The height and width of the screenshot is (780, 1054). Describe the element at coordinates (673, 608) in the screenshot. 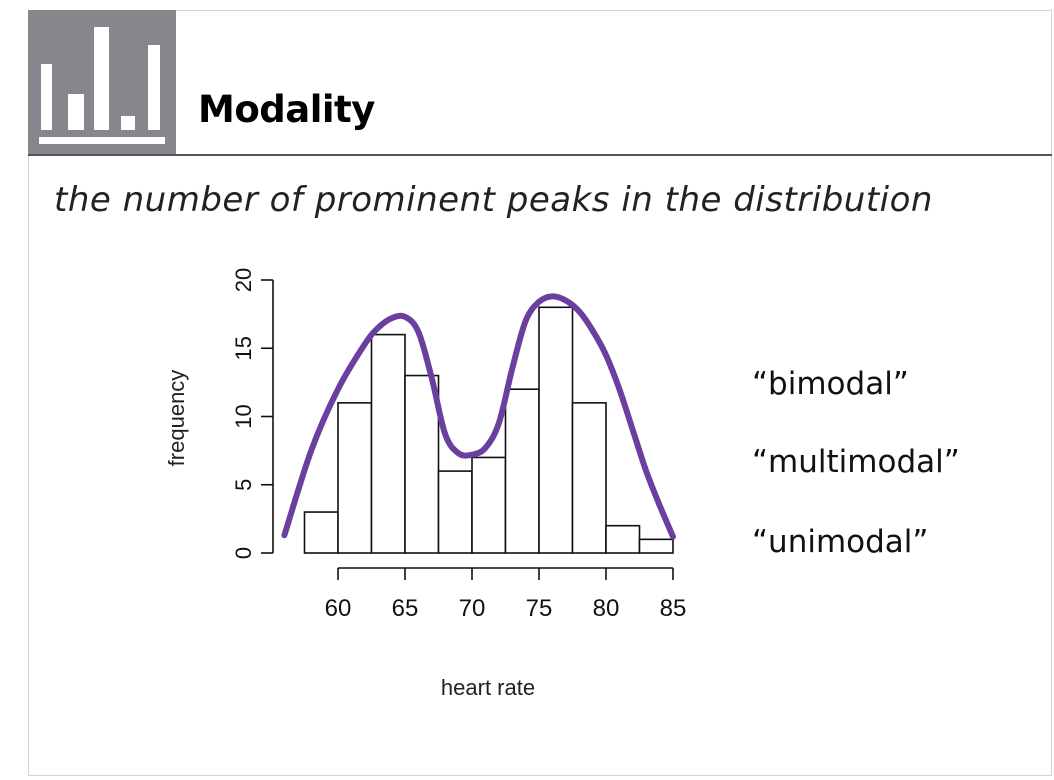

I see `x-tick-label: 85` at that location.